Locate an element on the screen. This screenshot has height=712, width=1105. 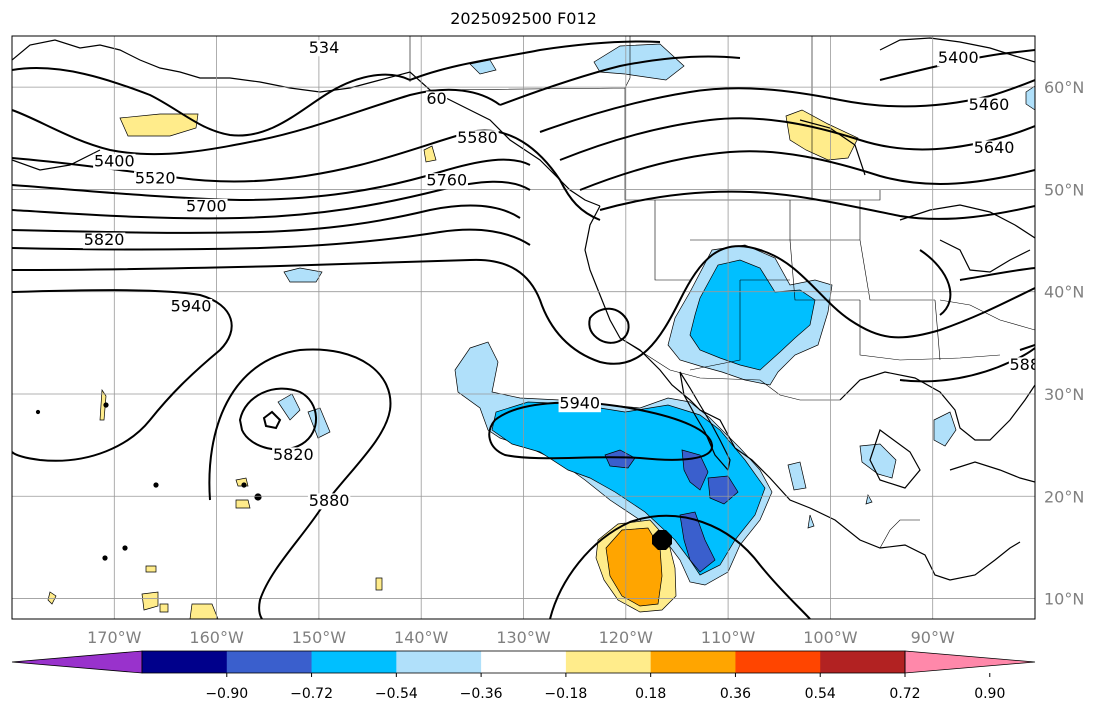
colorbar is located at coordinates (523, 662).